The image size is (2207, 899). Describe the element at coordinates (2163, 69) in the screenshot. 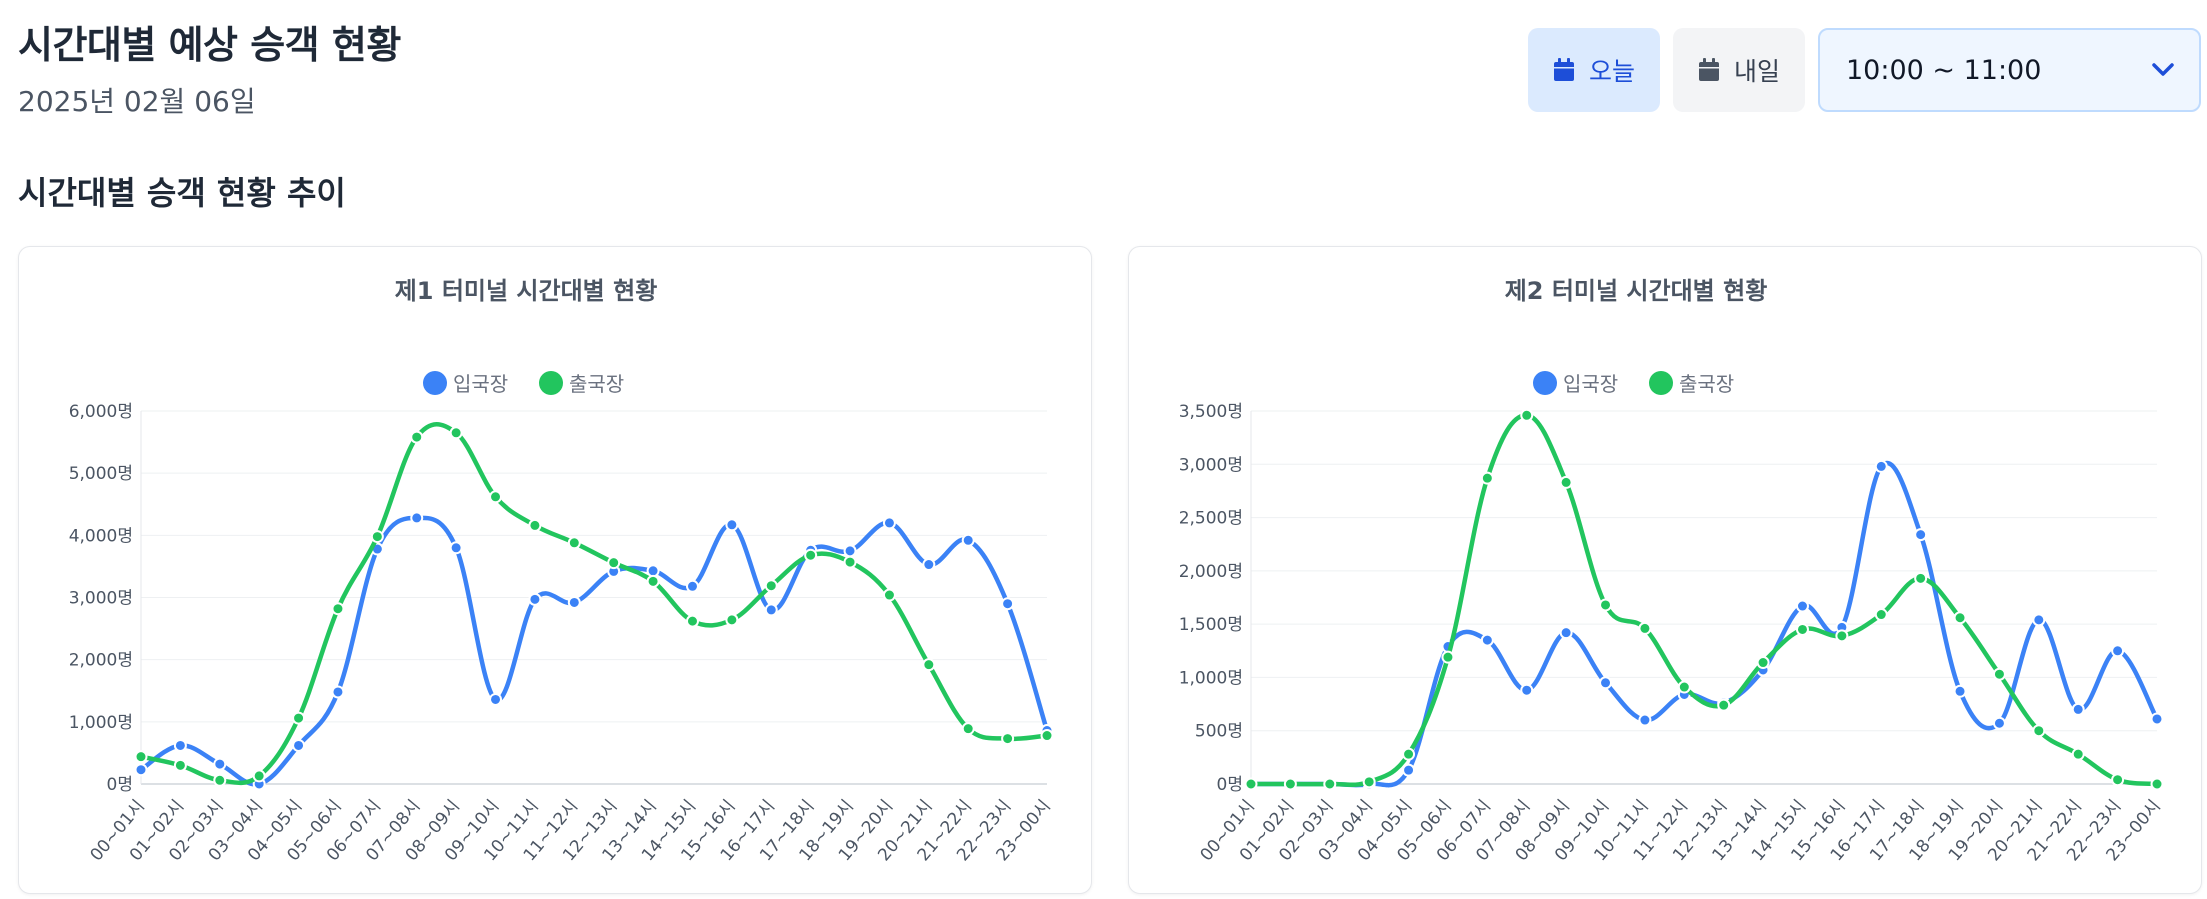

I see `chevron-down-icon` at that location.